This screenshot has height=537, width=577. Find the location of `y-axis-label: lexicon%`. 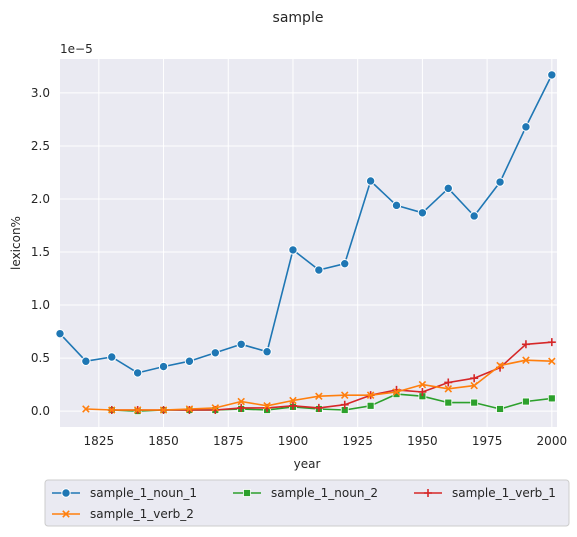

y-axis-label: lexicon% is located at coordinates (16, 243).